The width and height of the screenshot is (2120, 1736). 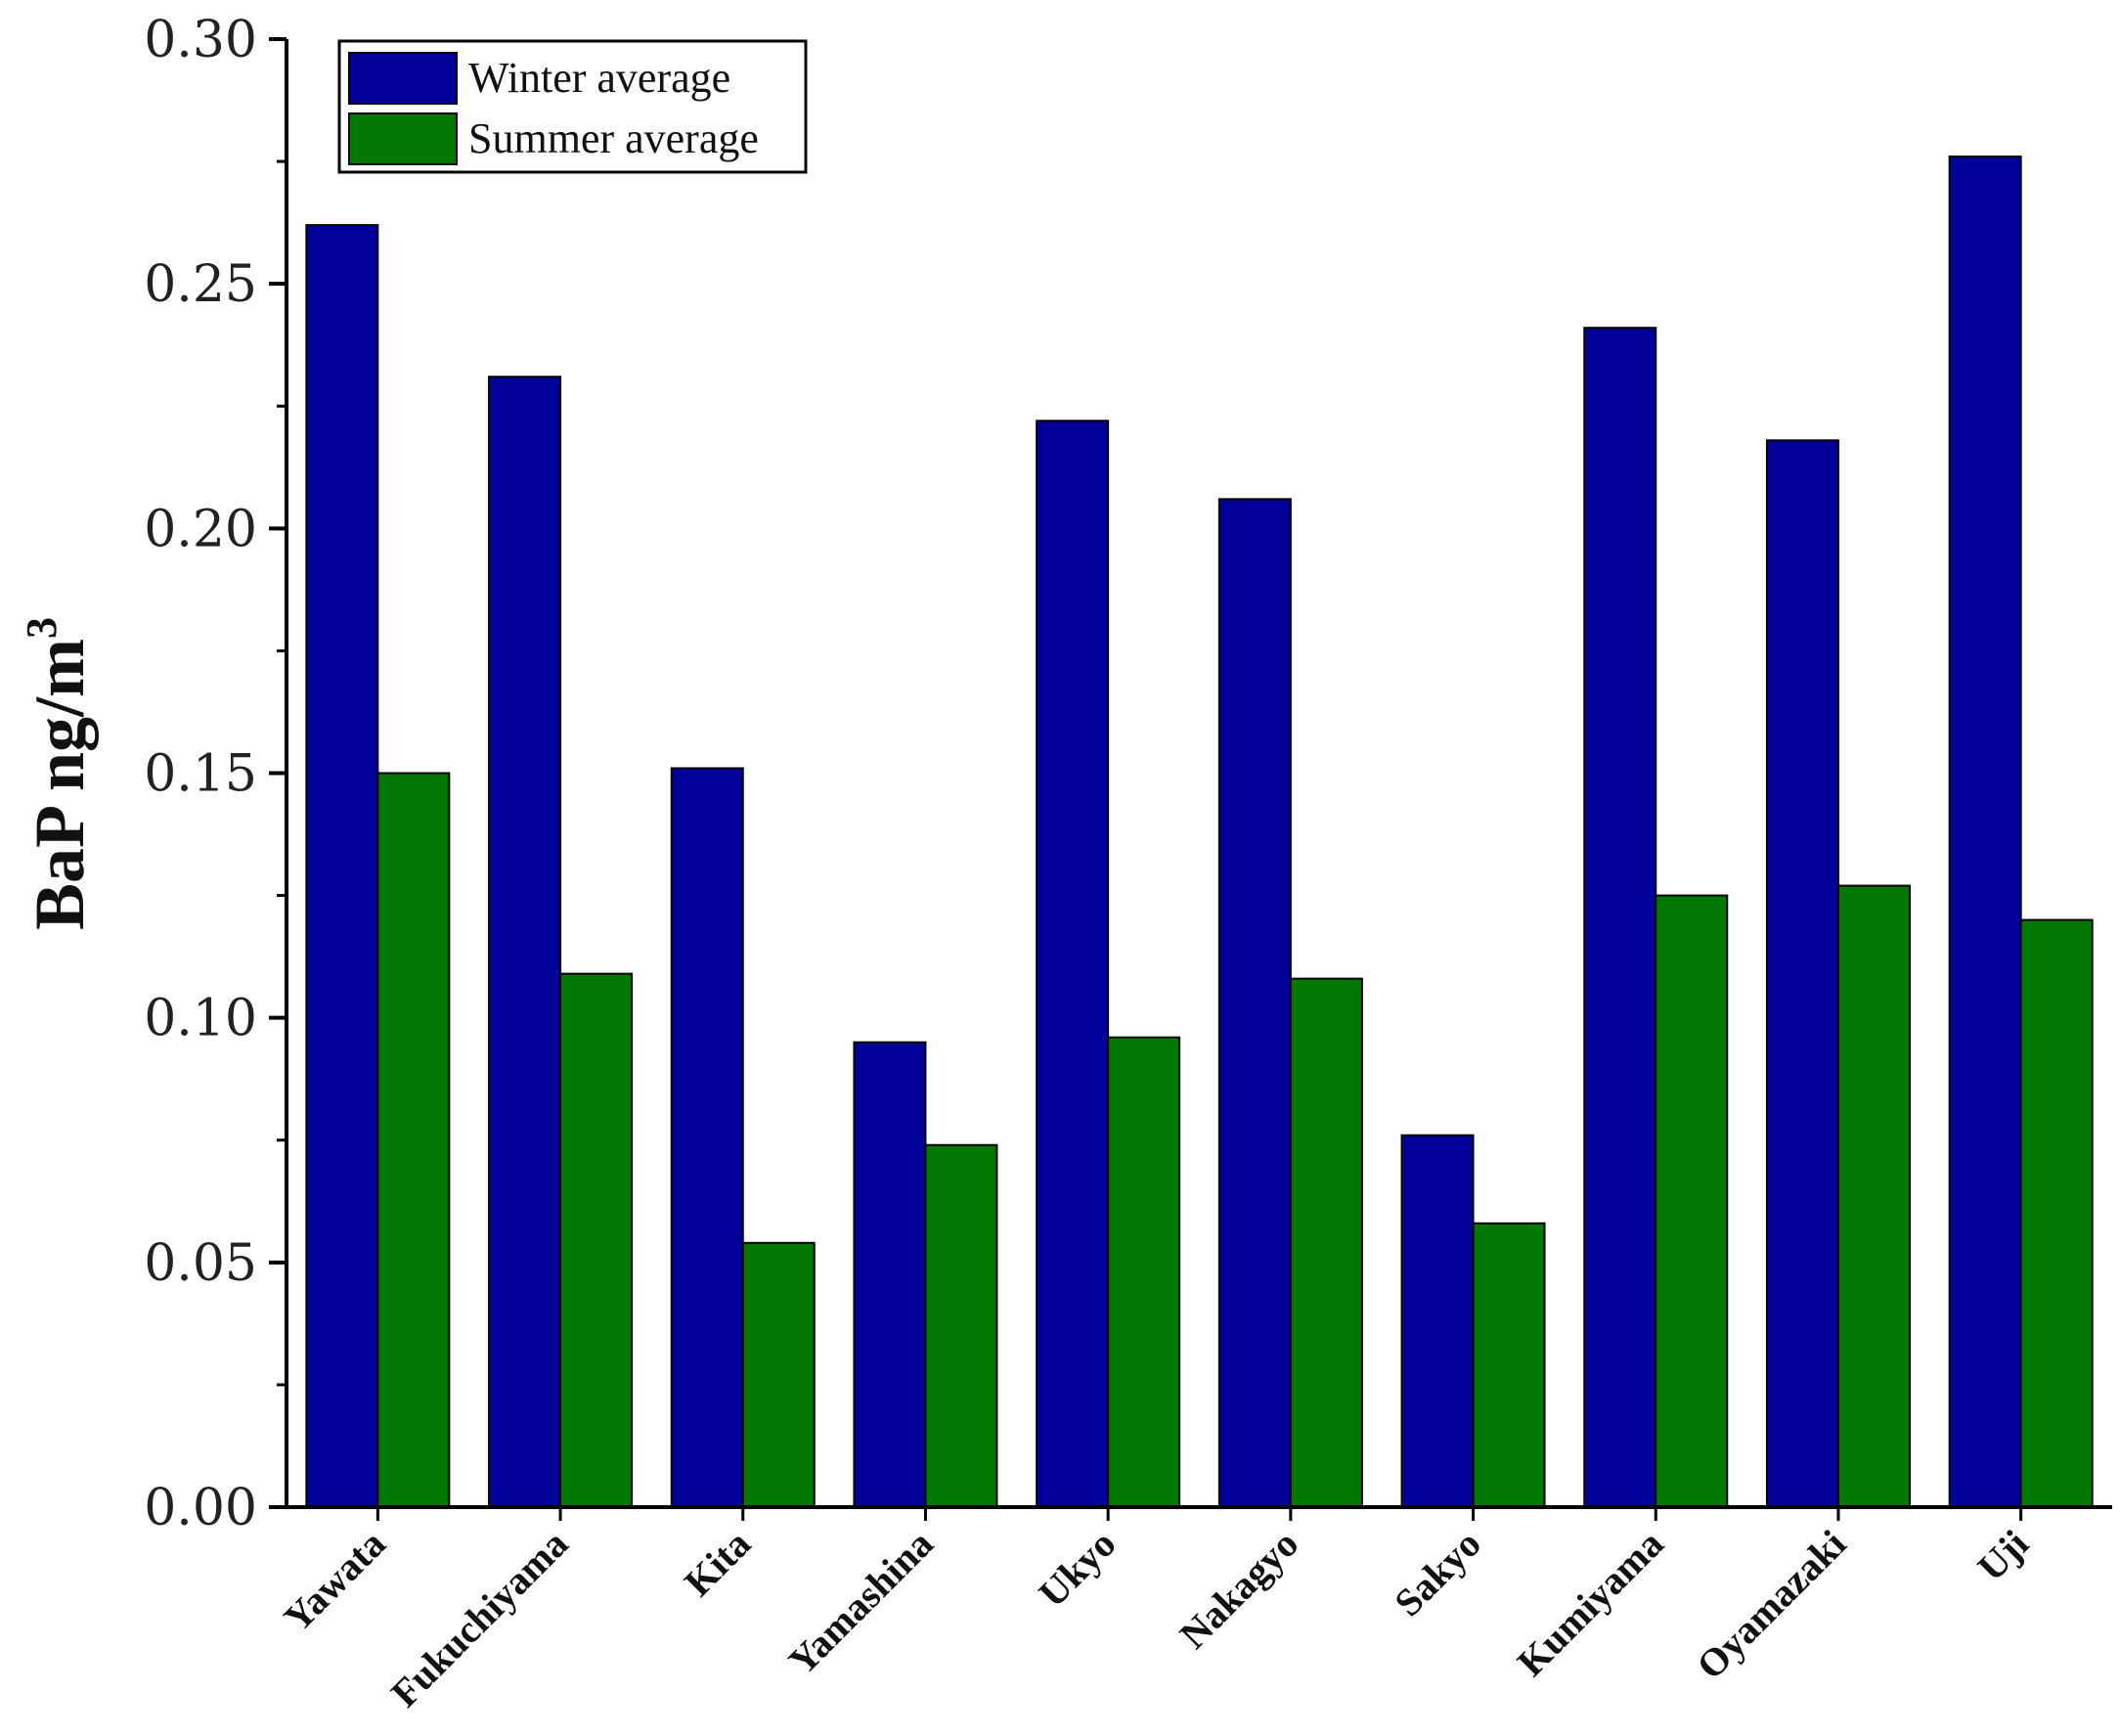 What do you see at coordinates (1437, 1573) in the screenshot?
I see `x-tick-label-sakyo: Sakyo` at bounding box center [1437, 1573].